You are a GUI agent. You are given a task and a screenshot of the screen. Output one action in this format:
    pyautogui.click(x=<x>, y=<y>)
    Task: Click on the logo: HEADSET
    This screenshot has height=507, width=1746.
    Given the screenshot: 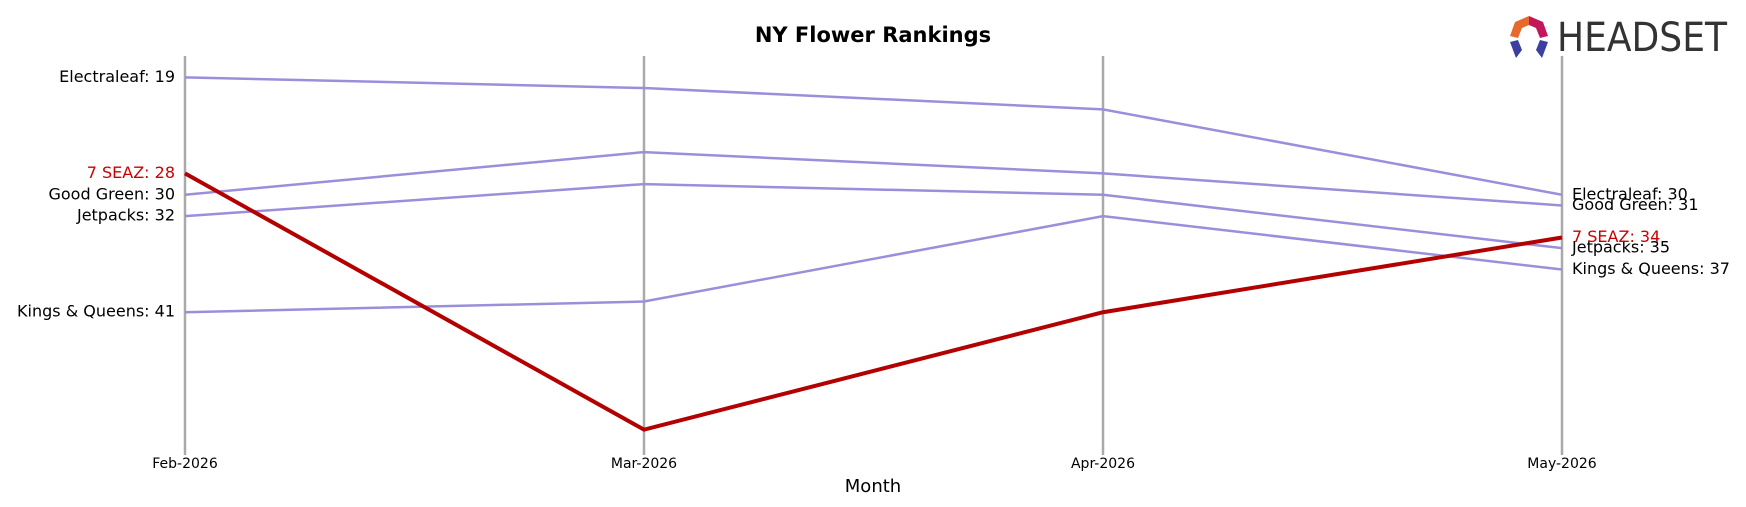 What is the action you would take?
    pyautogui.click(x=1618, y=38)
    